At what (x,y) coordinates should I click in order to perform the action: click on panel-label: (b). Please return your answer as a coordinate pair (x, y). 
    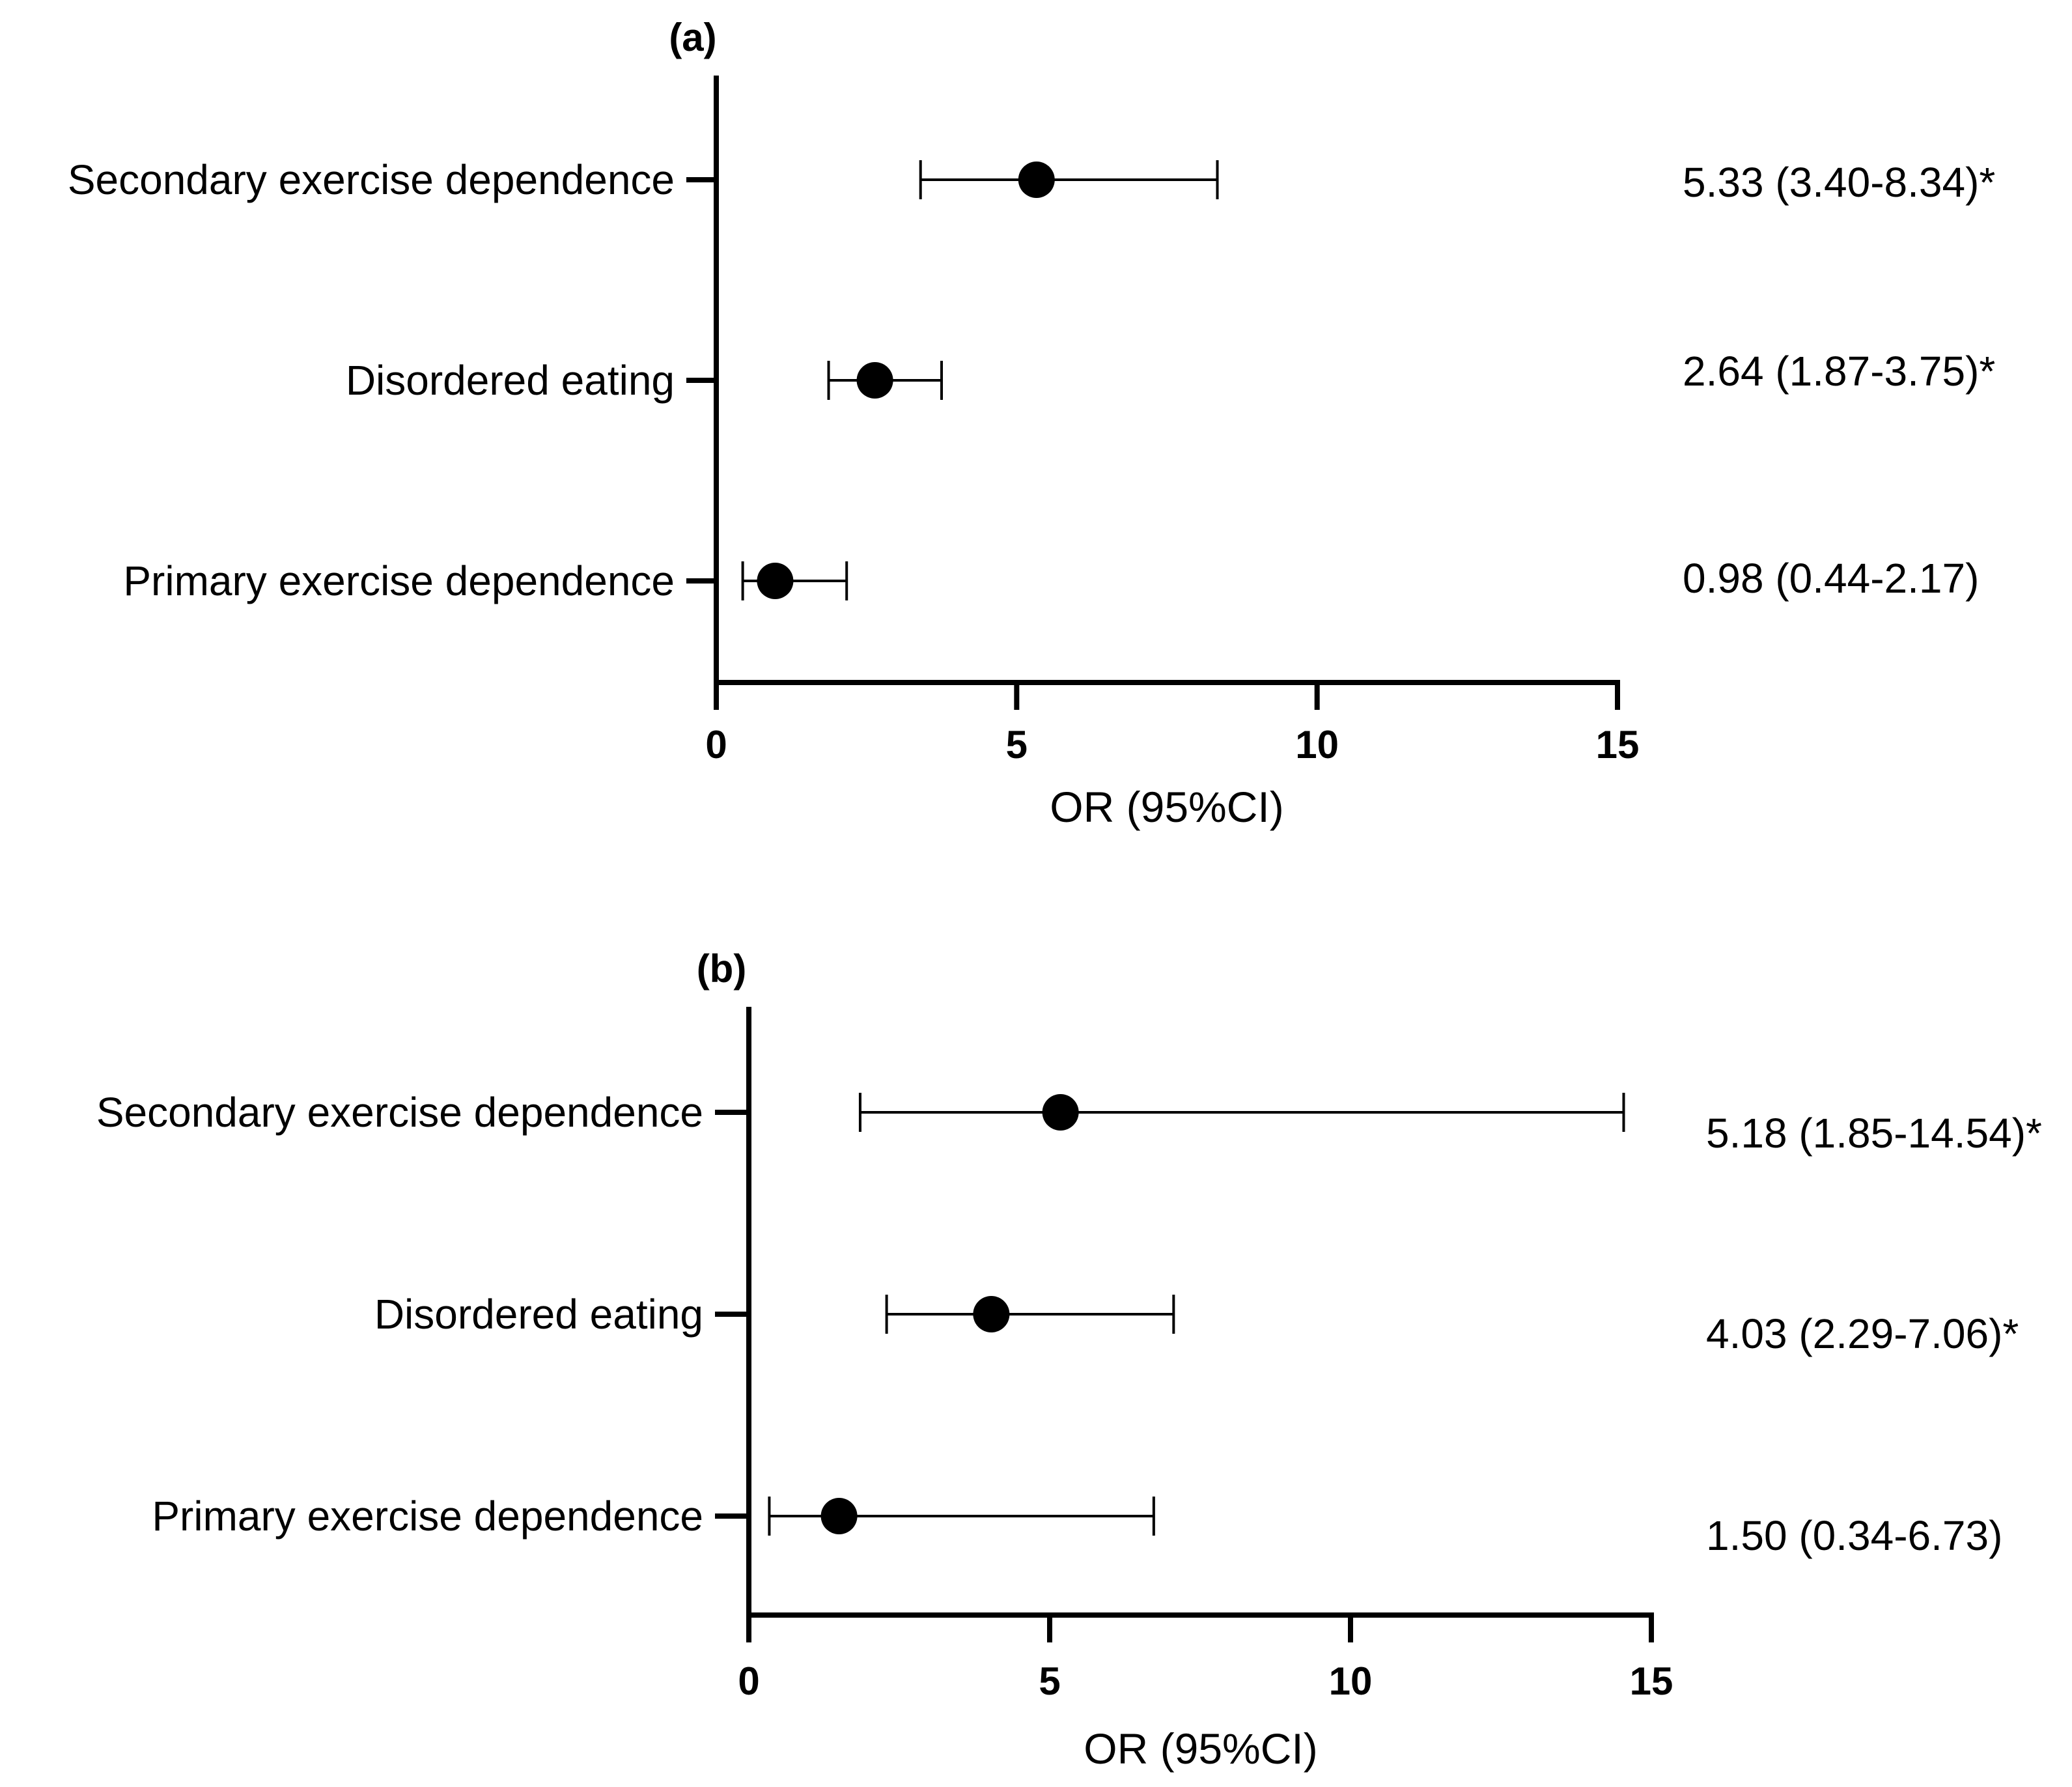
    Looking at the image, I should click on (722, 969).